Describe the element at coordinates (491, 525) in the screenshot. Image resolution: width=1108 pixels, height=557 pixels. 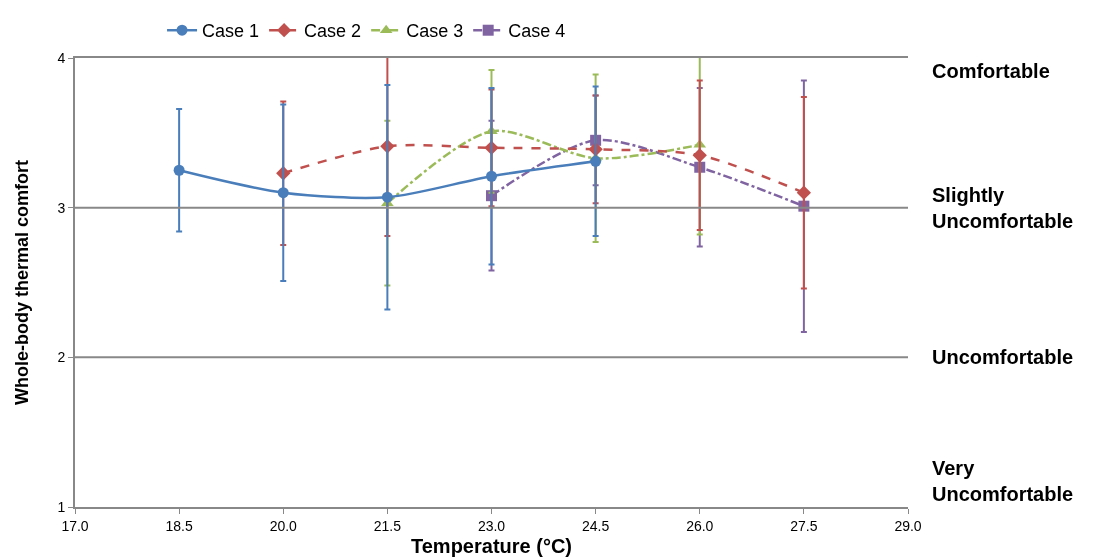
I see `x-tick-label: 23.0` at that location.